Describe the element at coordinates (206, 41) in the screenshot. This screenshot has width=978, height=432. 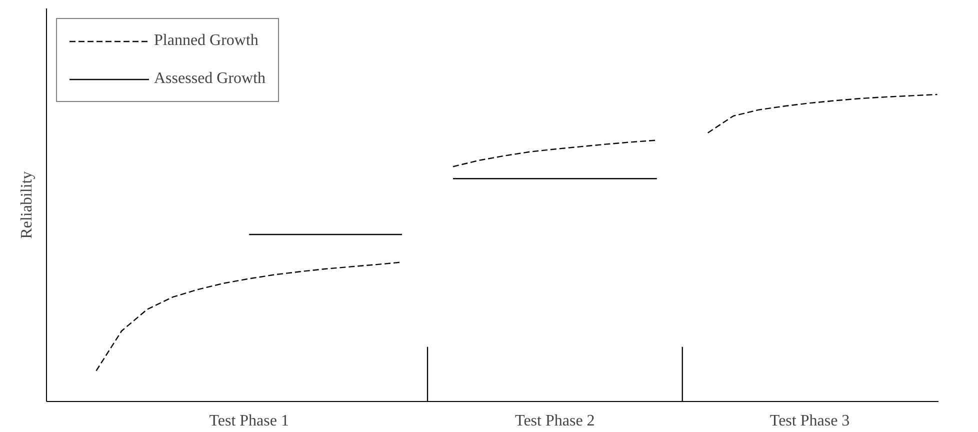
I see `legend-label: Planned Growth` at that location.